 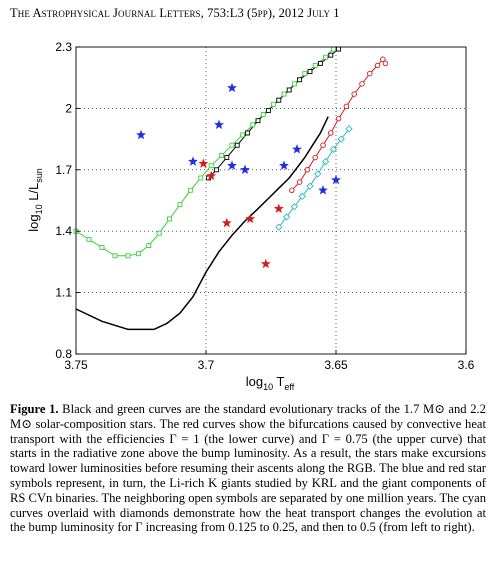 I want to click on caption-label: Figure 1., so click(x=34, y=409).